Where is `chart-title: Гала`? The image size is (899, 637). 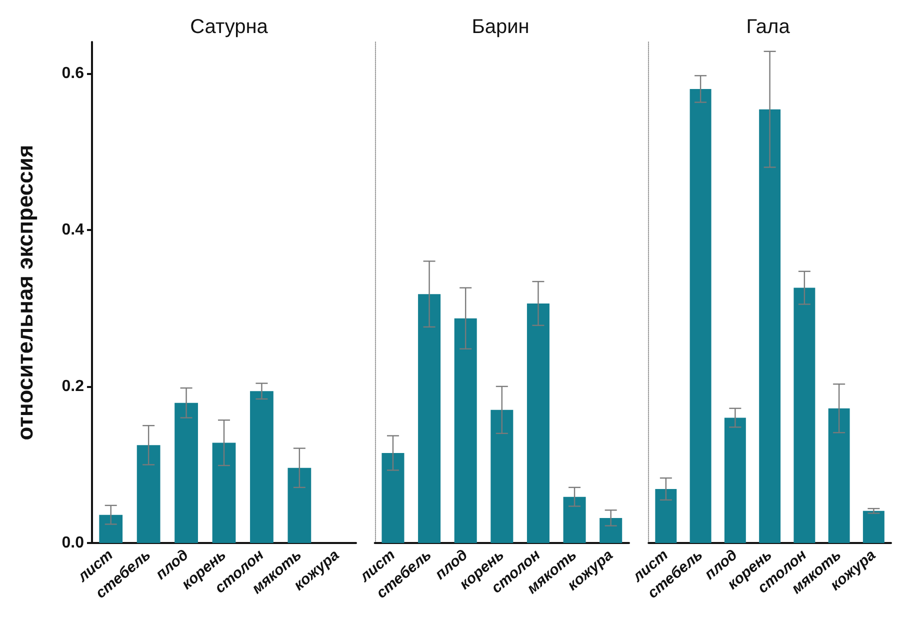 chart-title: Гала is located at coordinates (768, 27).